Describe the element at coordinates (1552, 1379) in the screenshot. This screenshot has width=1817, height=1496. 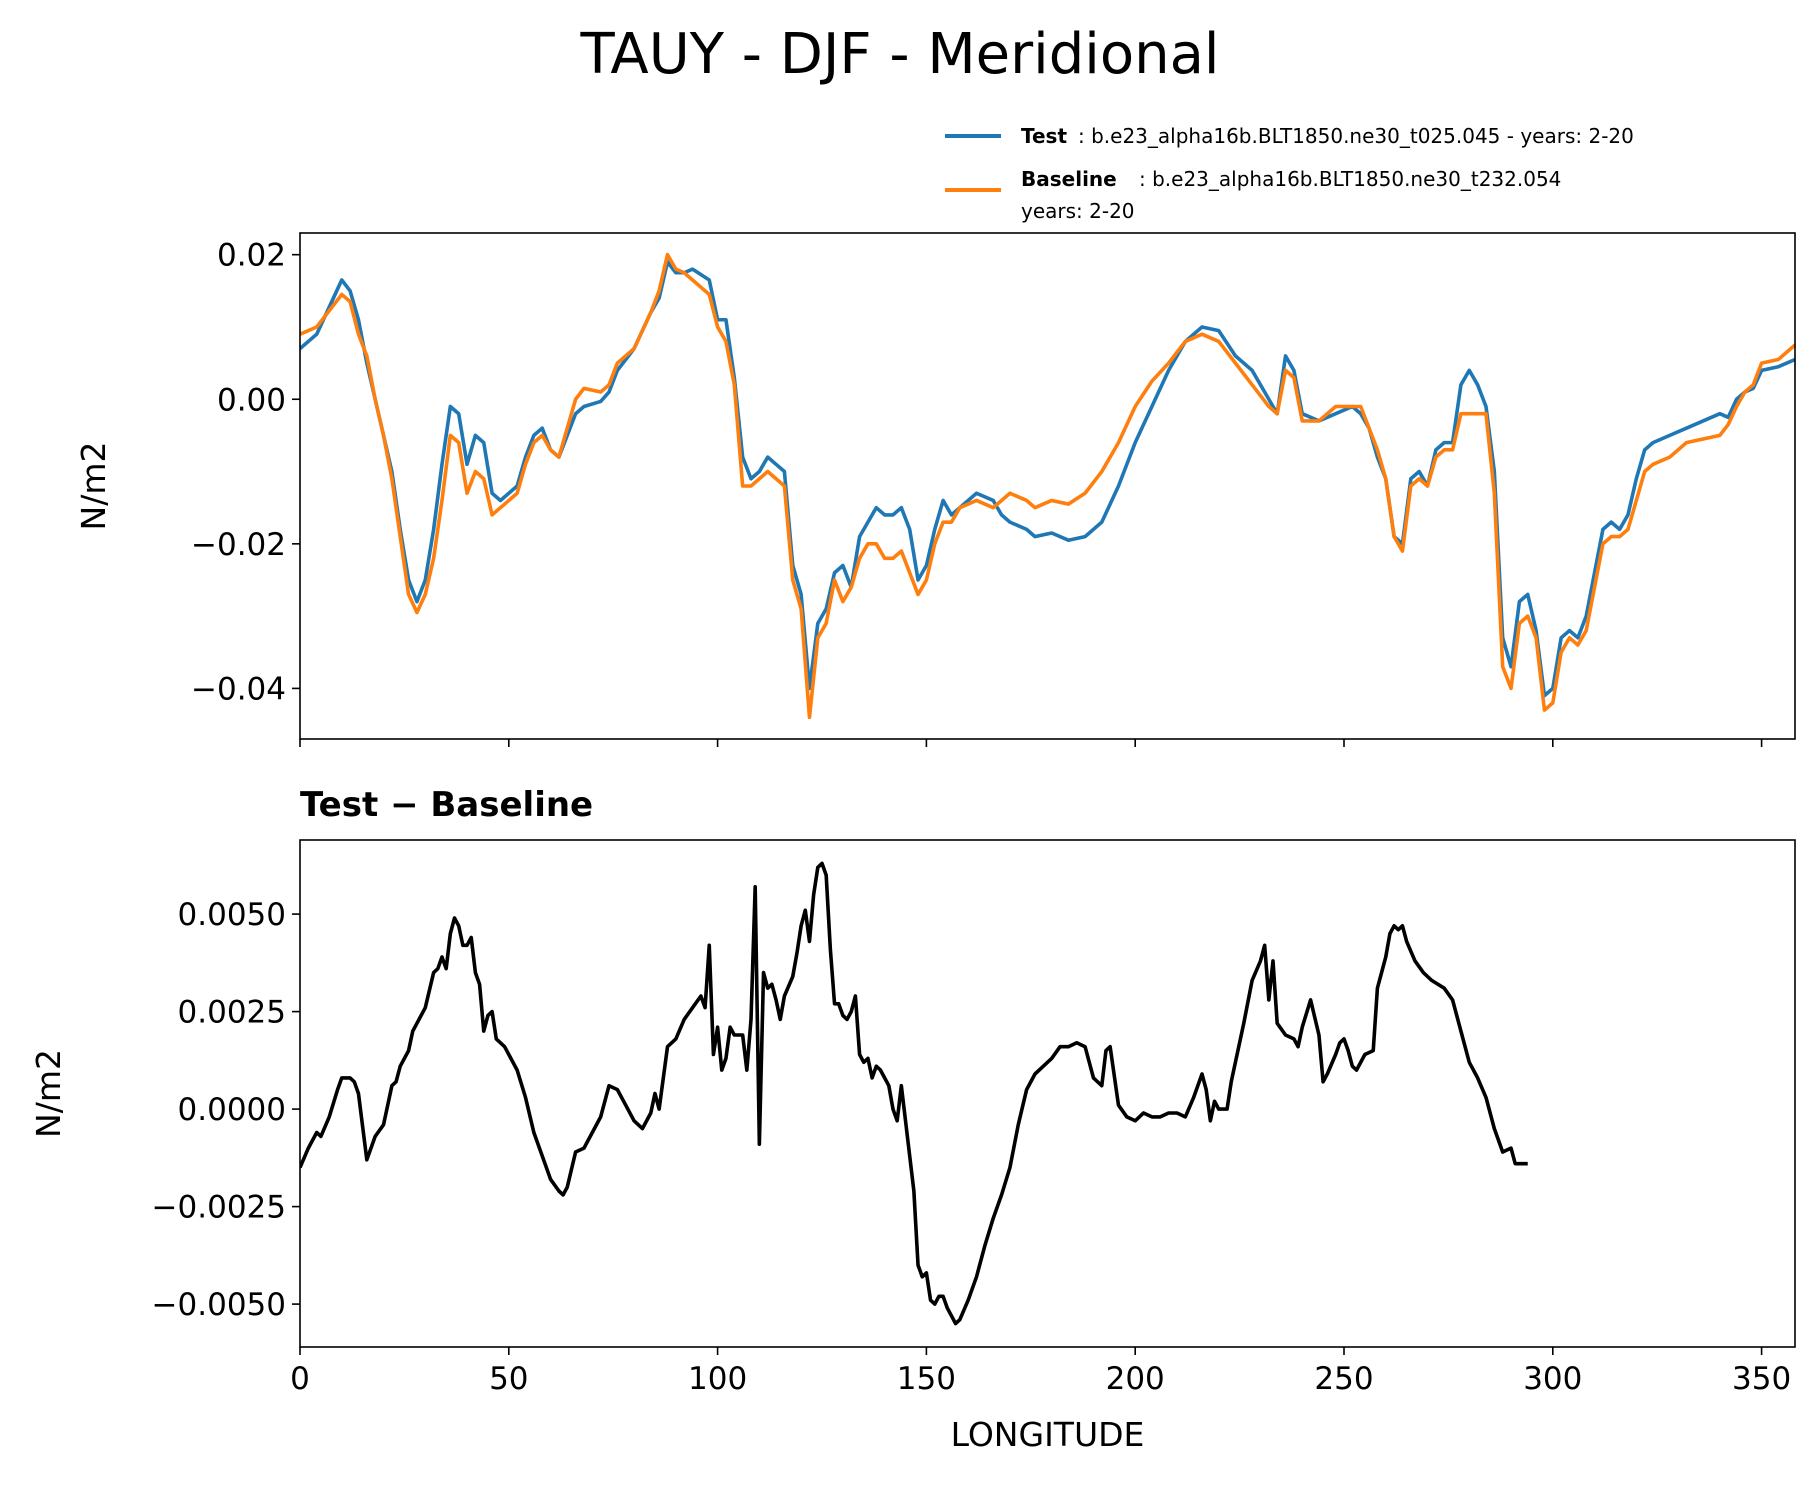
I see `bottom-xtick-label: 300` at that location.